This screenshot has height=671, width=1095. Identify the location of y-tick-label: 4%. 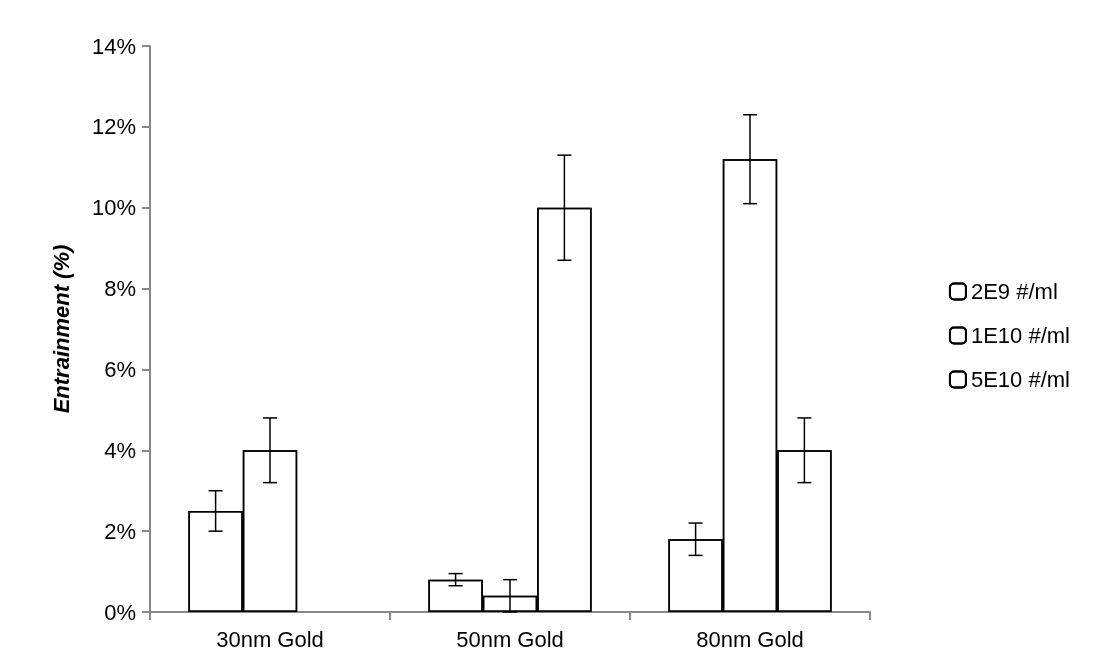
(120, 450).